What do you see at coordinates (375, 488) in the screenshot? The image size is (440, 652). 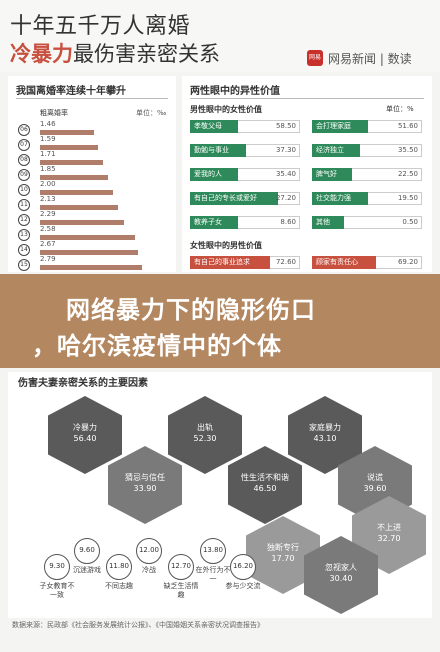 I see `factor-value: 39.60` at bounding box center [375, 488].